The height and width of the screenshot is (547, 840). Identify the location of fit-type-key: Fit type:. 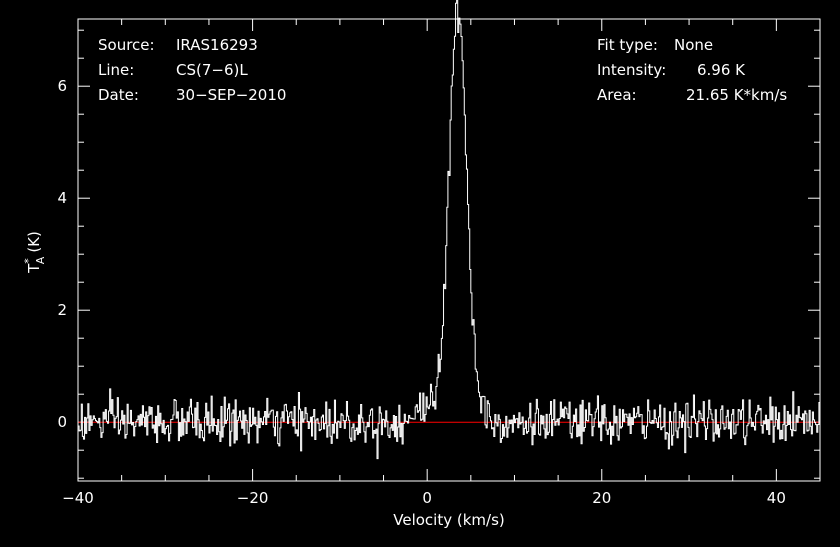
(627, 45).